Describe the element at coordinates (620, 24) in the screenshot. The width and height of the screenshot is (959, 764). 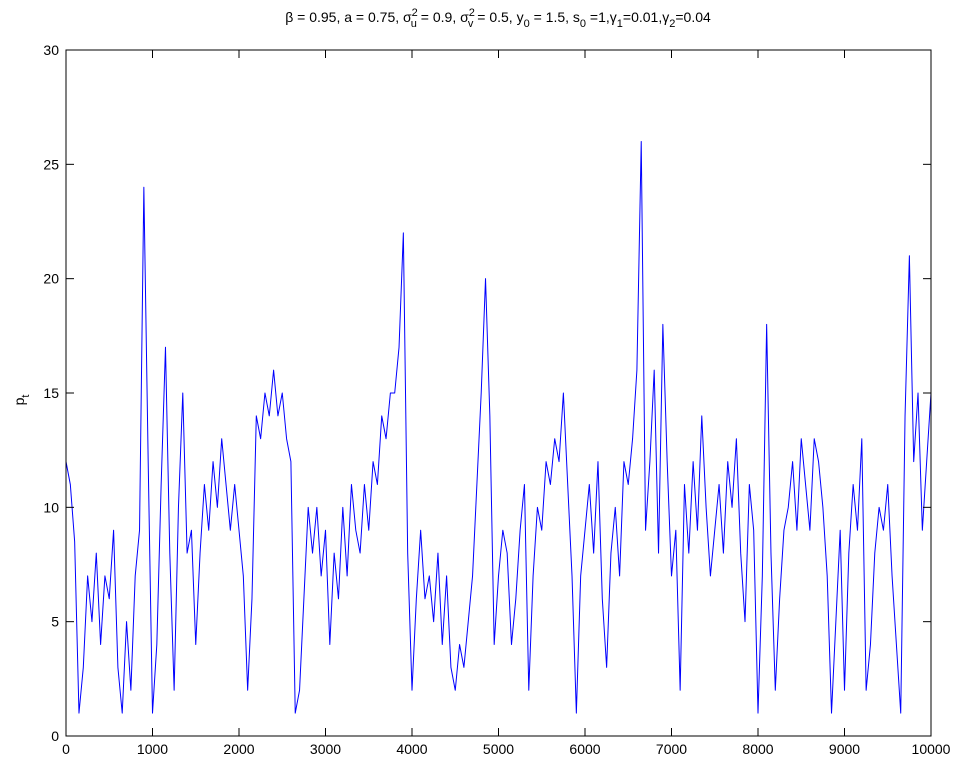
I see `chart-title-part: 1` at that location.